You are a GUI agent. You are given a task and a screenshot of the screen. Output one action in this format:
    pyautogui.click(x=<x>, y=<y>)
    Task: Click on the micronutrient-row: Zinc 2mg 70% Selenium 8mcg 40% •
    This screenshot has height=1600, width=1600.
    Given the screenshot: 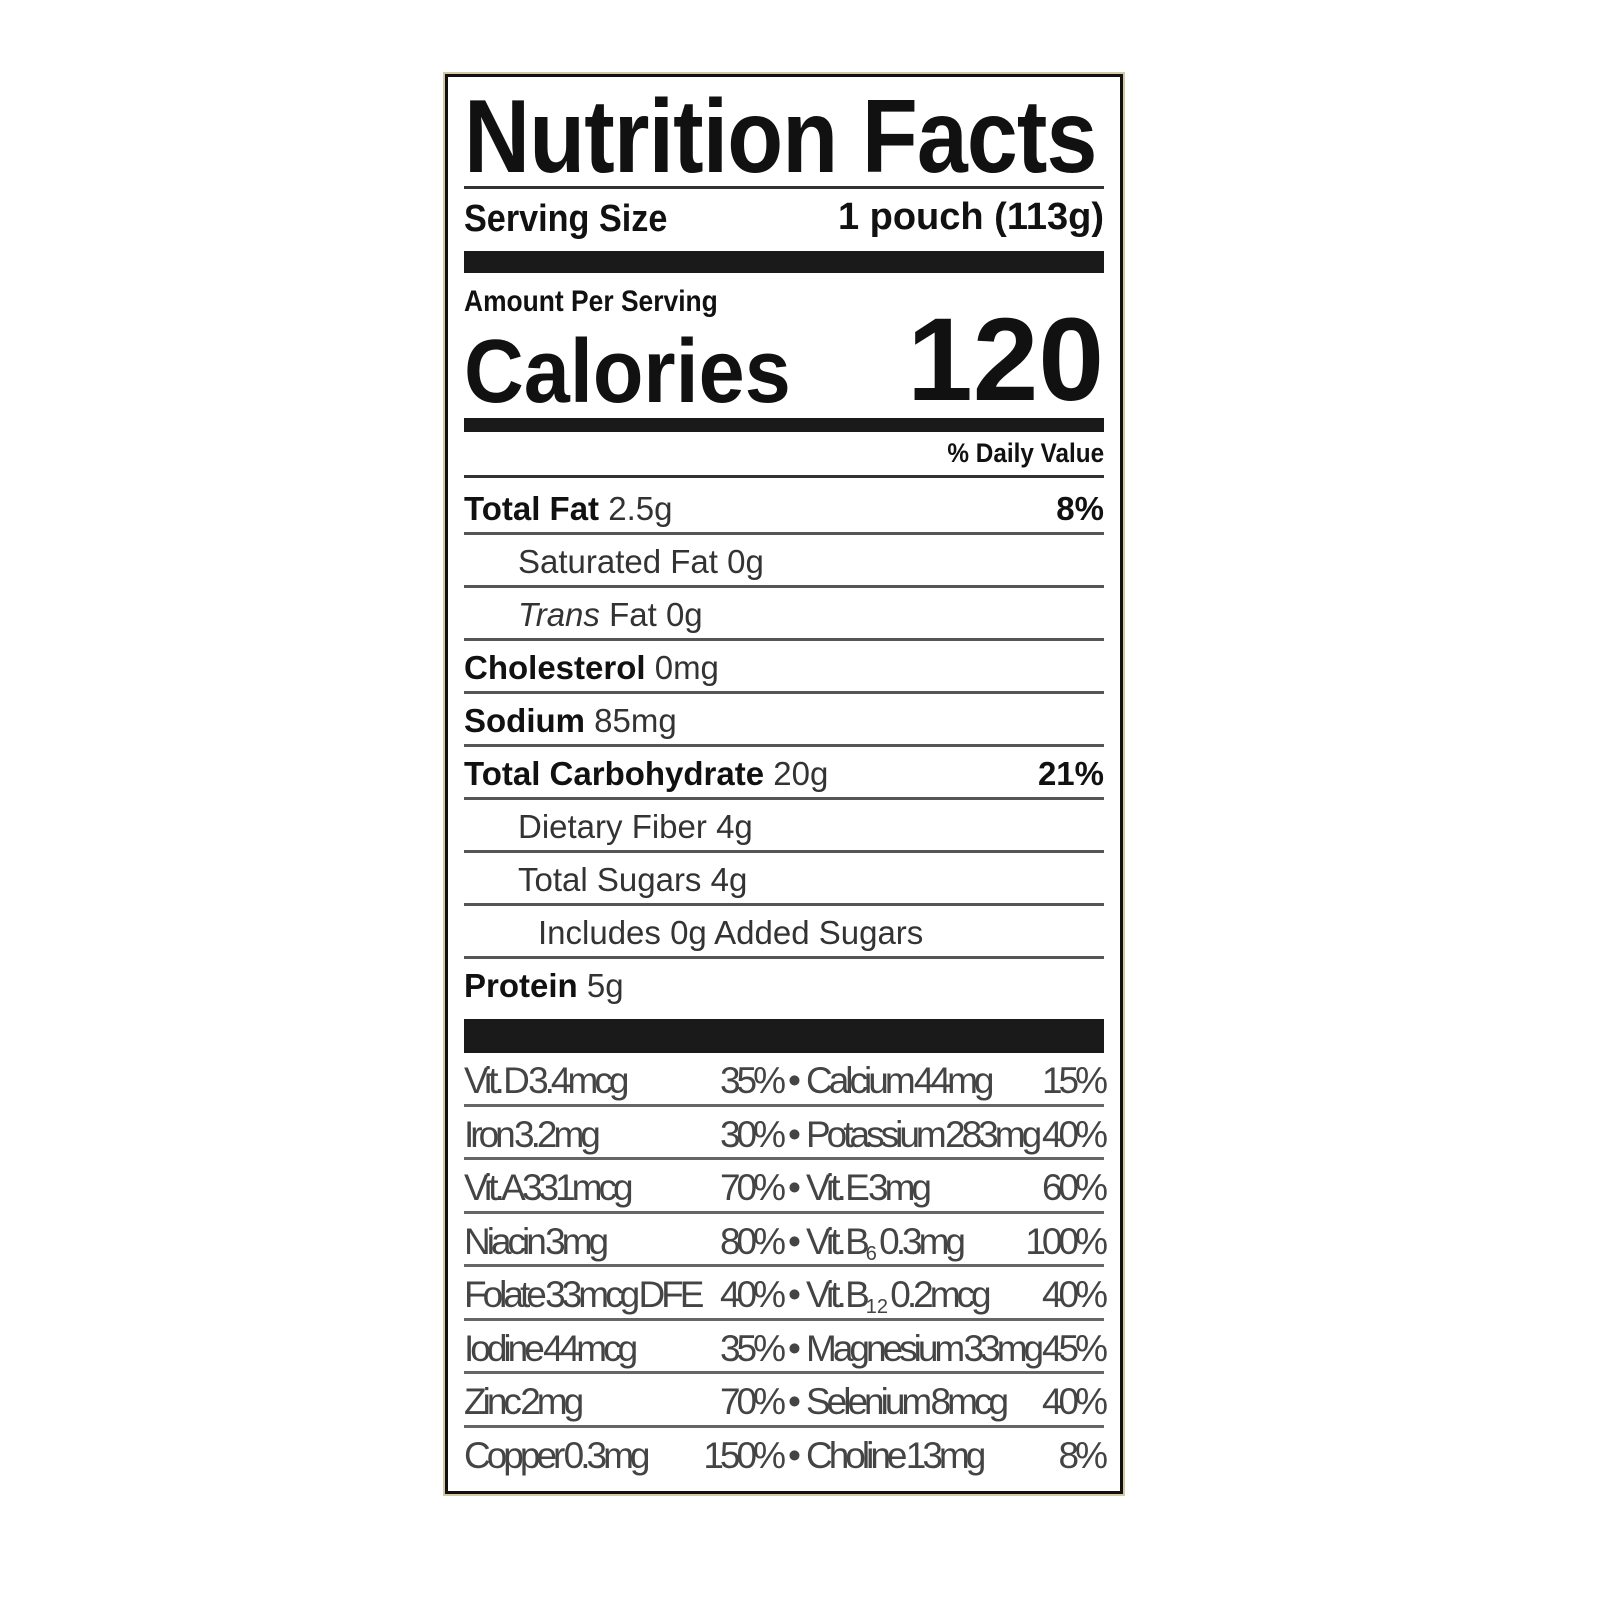 What is the action you would take?
    pyautogui.click(x=786, y=1402)
    